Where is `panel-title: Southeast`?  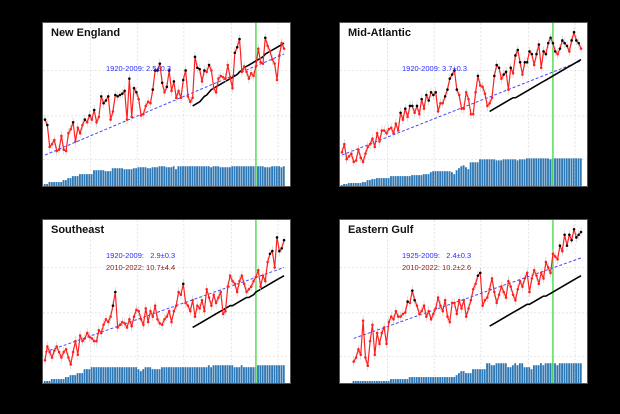 panel-title: Southeast is located at coordinates (78, 230).